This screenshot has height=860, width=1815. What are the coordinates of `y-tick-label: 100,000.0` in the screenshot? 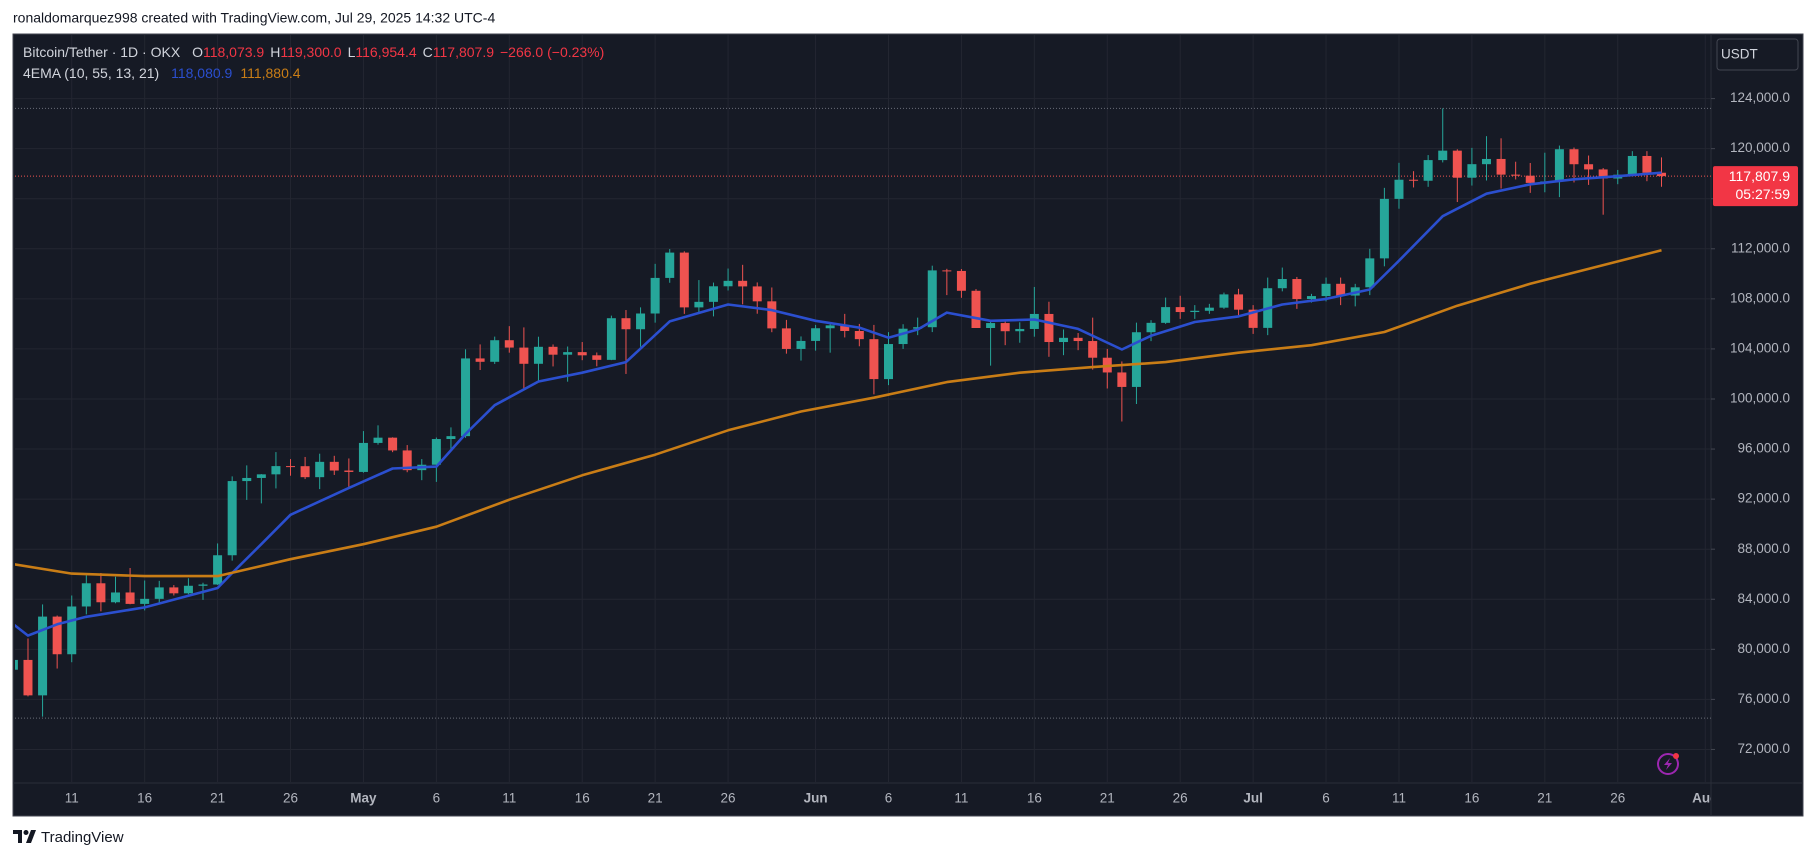 It's located at (1760, 398).